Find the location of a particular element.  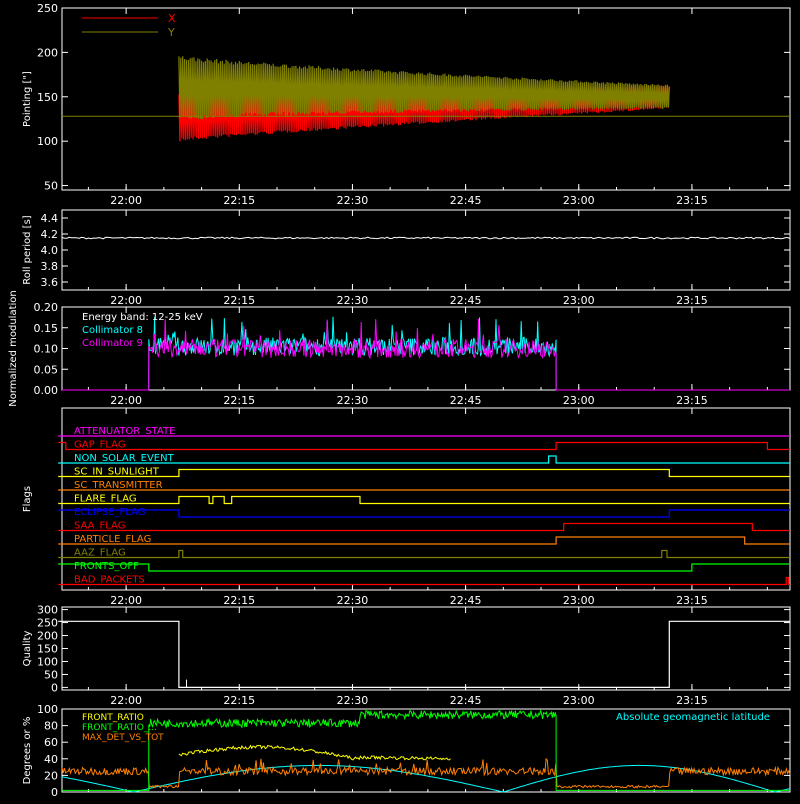

flag-gap_flag-trace is located at coordinates (424, 446).